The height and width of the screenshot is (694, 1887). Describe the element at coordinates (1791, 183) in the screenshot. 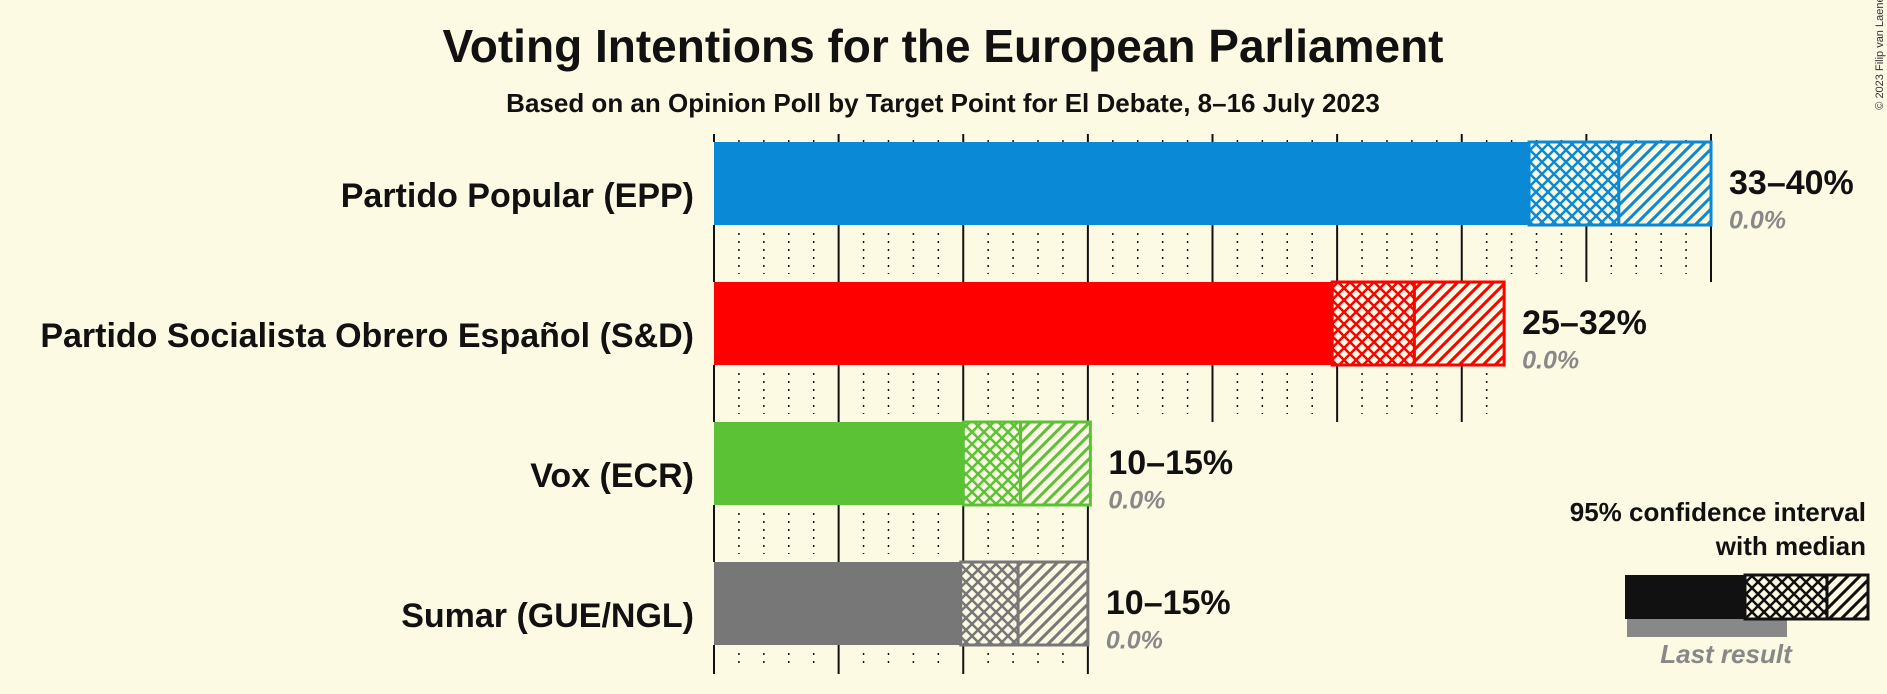

I see `range-label: 33–40%` at that location.